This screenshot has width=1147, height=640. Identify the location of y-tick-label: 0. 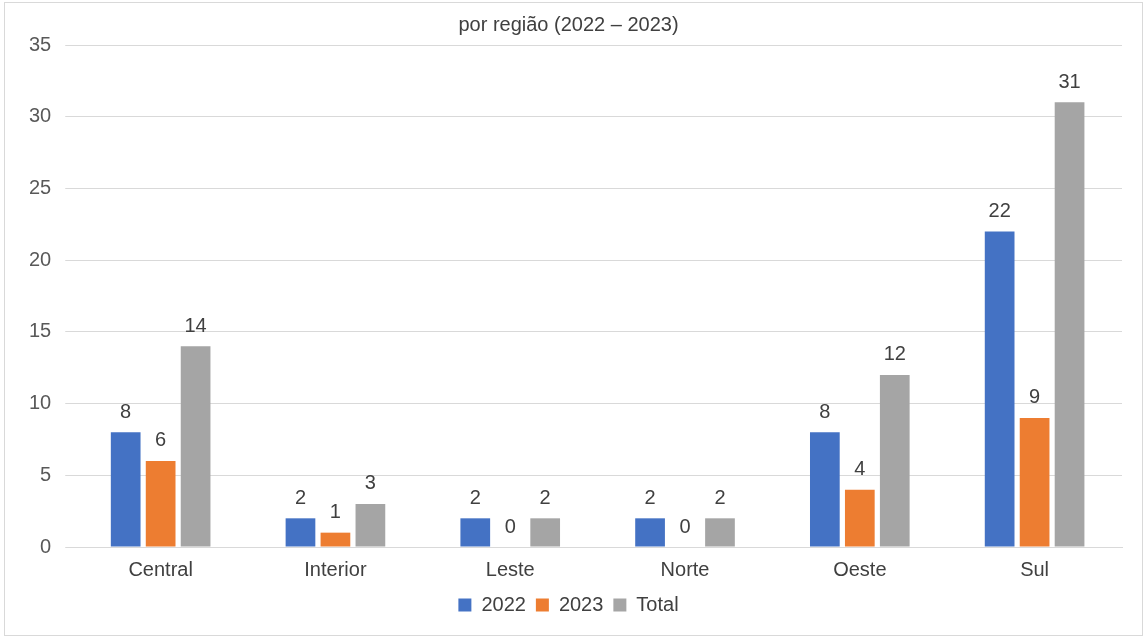
(46, 545).